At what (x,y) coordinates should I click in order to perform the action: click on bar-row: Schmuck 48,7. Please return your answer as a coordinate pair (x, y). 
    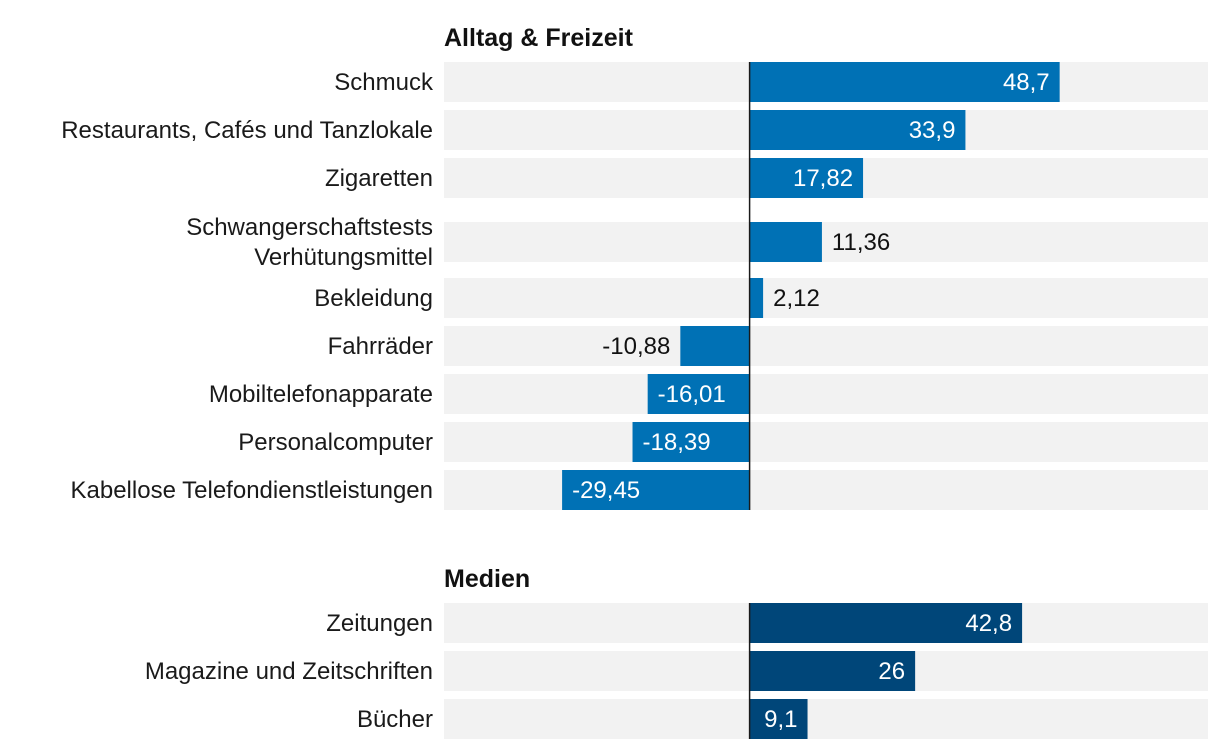
    Looking at the image, I should click on (771, 82).